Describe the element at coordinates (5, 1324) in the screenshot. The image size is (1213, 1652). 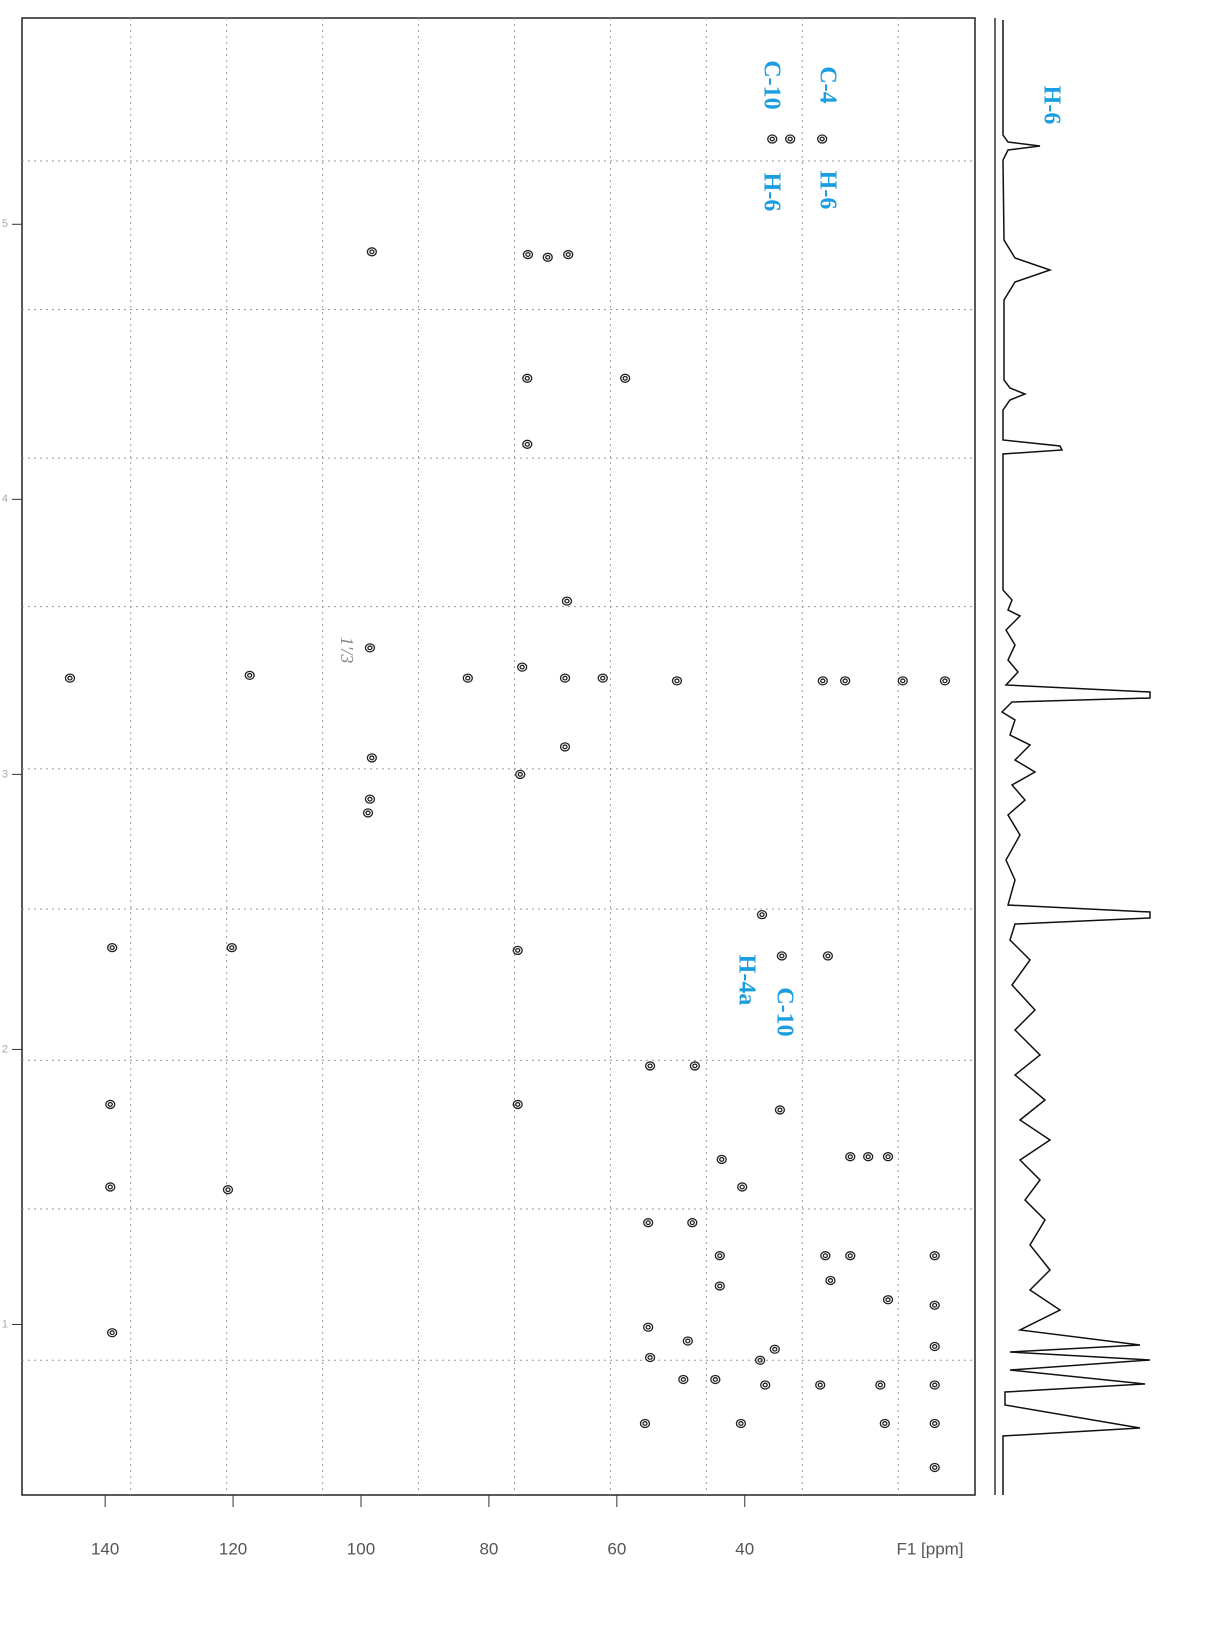
I see `y-tick-label: 1` at that location.